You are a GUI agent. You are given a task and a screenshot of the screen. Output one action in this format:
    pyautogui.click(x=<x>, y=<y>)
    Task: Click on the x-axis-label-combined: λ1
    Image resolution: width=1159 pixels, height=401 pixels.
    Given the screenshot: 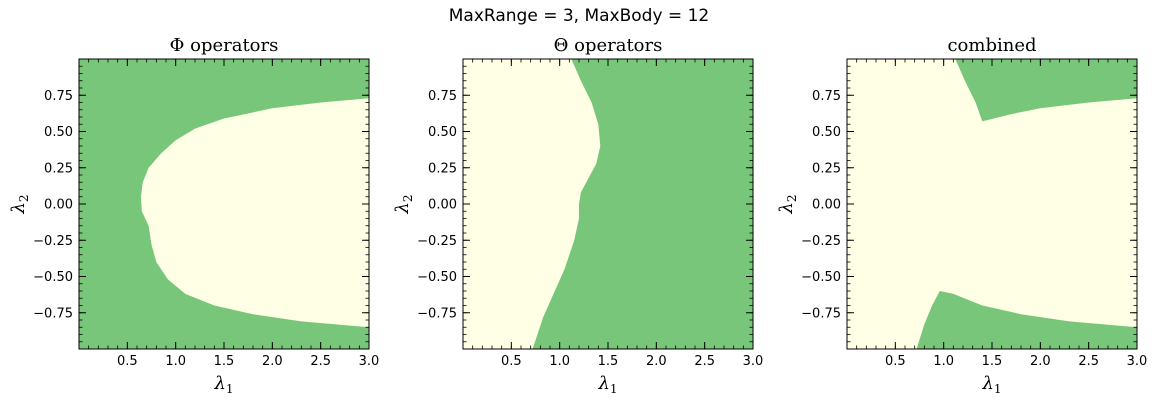 What is the action you would take?
    pyautogui.click(x=991, y=384)
    